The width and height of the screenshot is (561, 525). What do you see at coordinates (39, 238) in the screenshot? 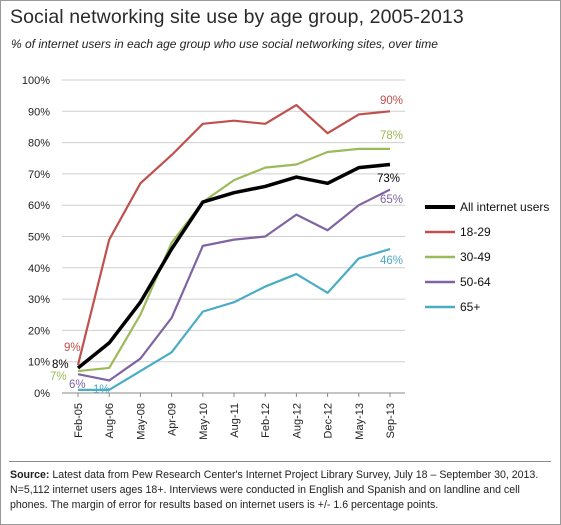
I see `y-tick-label: 50%` at bounding box center [39, 238].